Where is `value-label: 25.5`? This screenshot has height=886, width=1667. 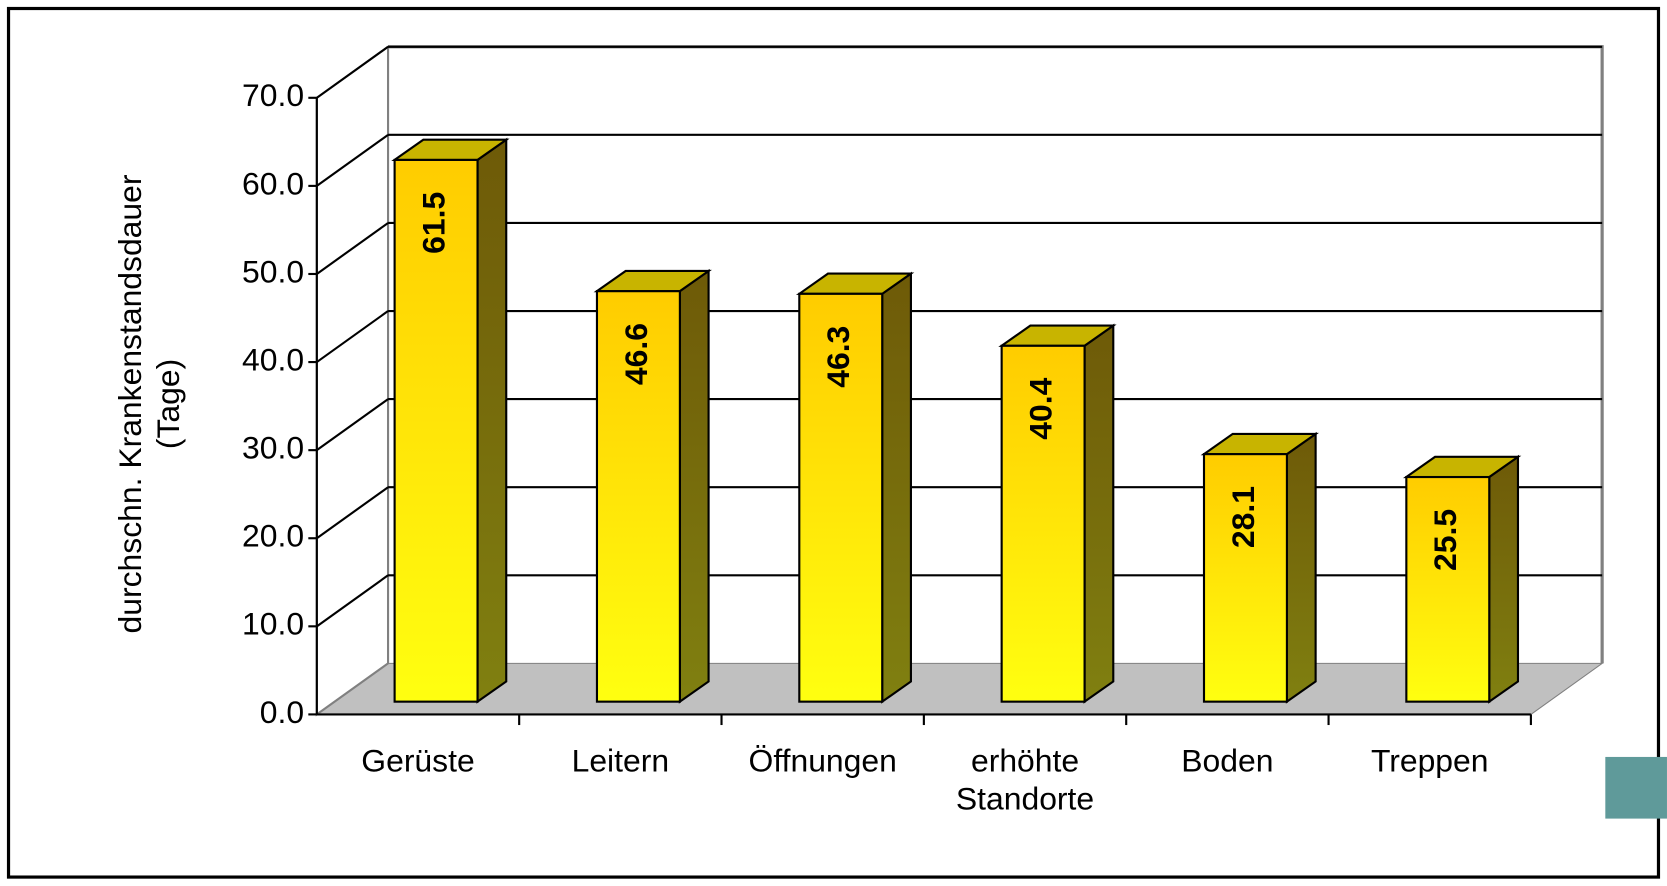
value-label: 25.5 is located at coordinates (1445, 540).